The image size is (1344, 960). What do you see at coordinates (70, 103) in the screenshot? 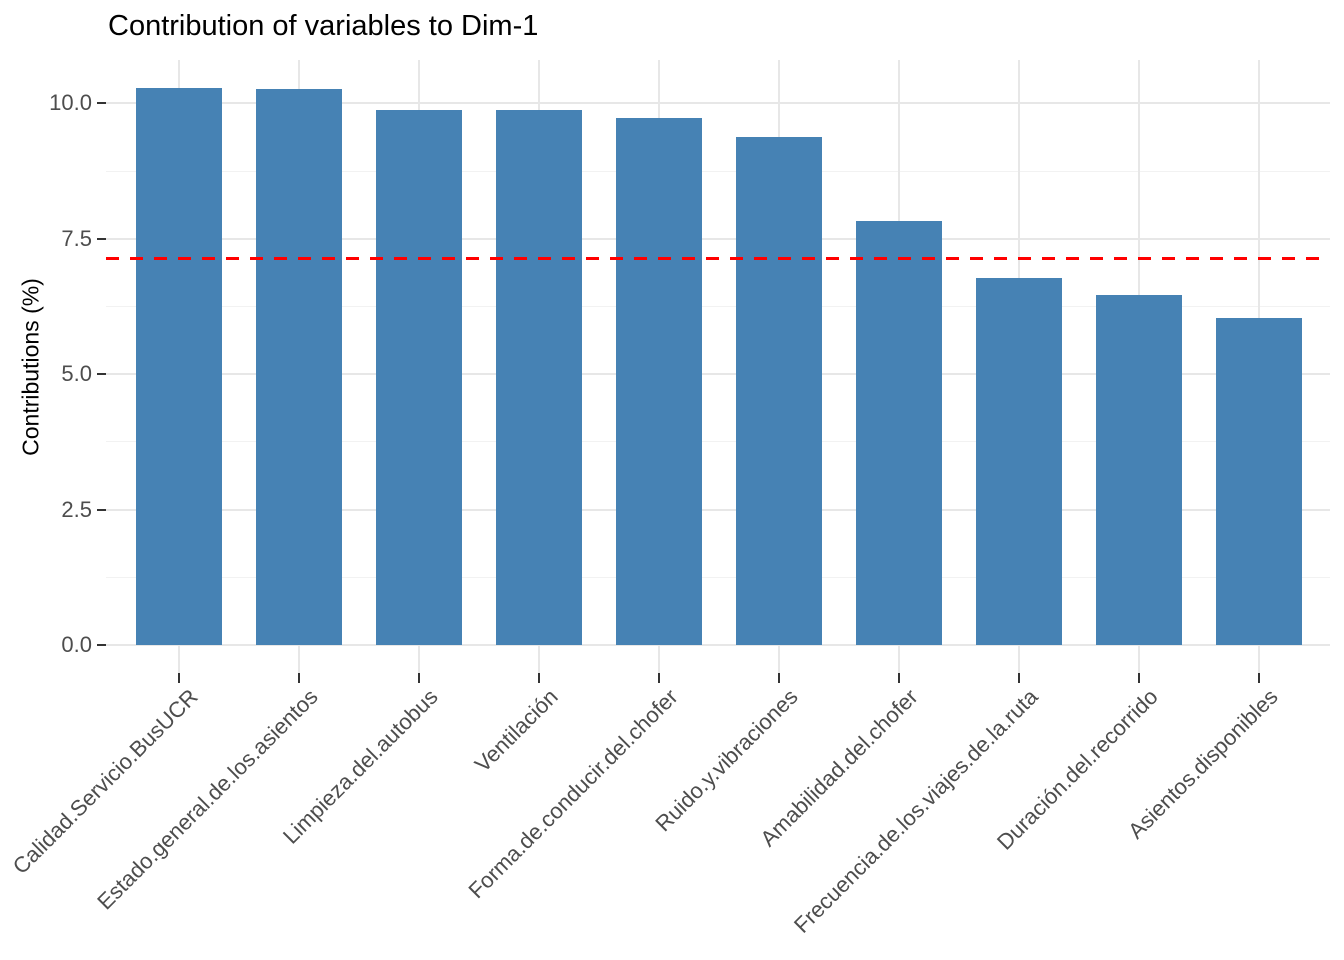
I see `y-tick-label: 10.0` at bounding box center [70, 103].